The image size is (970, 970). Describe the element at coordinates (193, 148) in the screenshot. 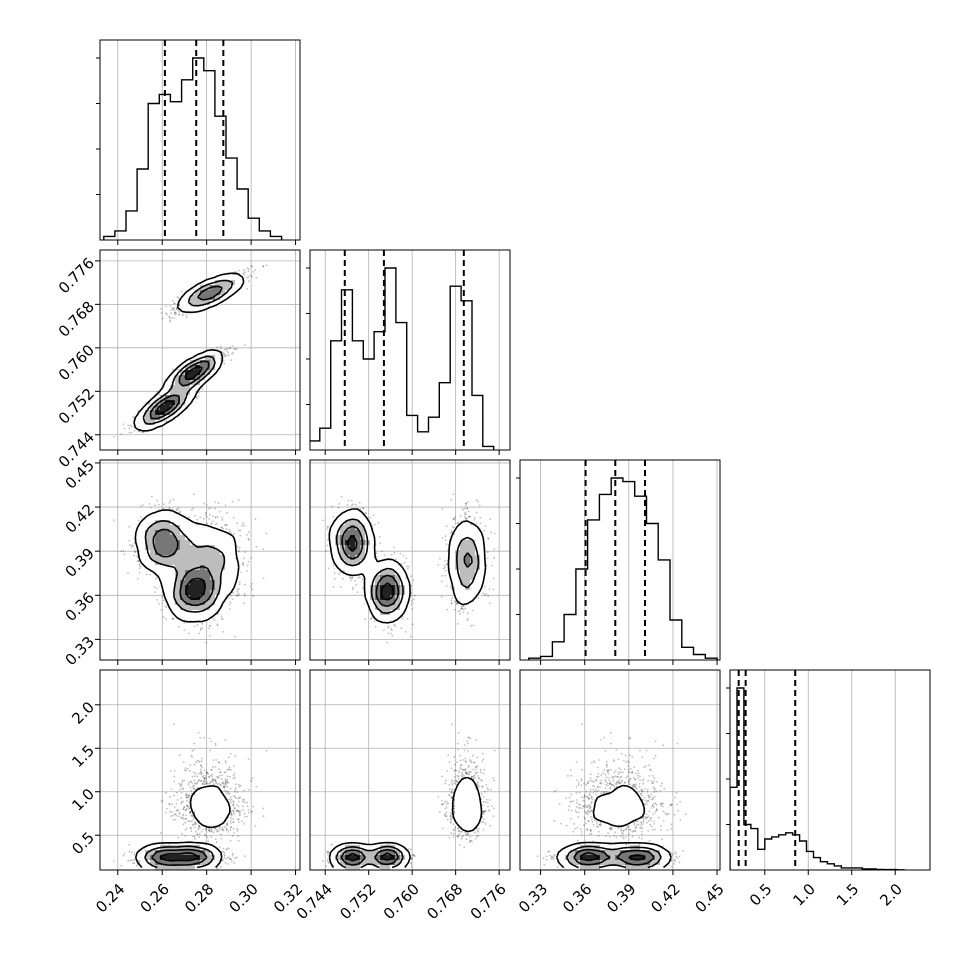

I see `histogram-step` at that location.